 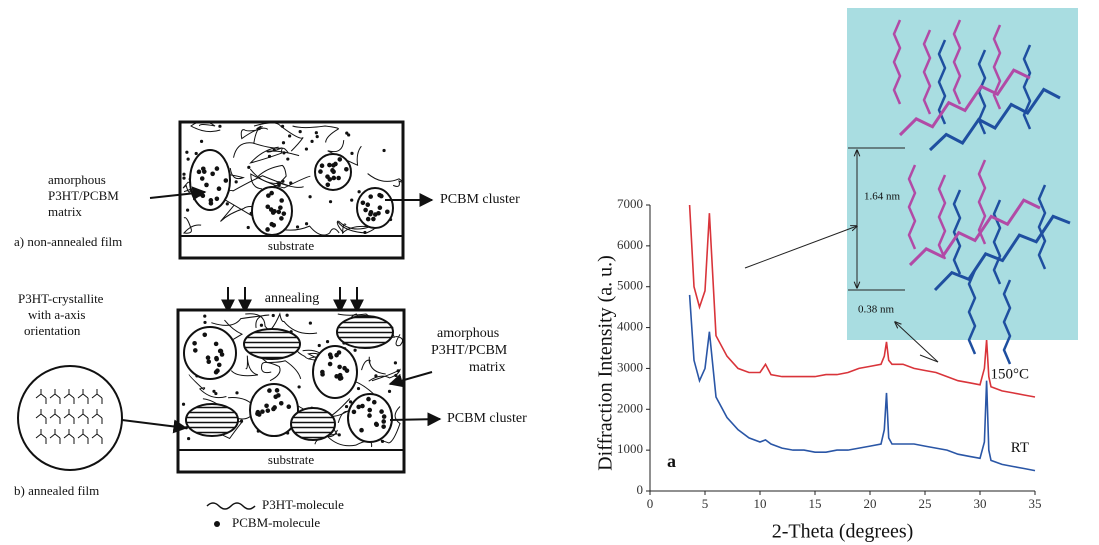 What do you see at coordinates (415, 419) in the screenshot?
I see `arrow` at bounding box center [415, 419].